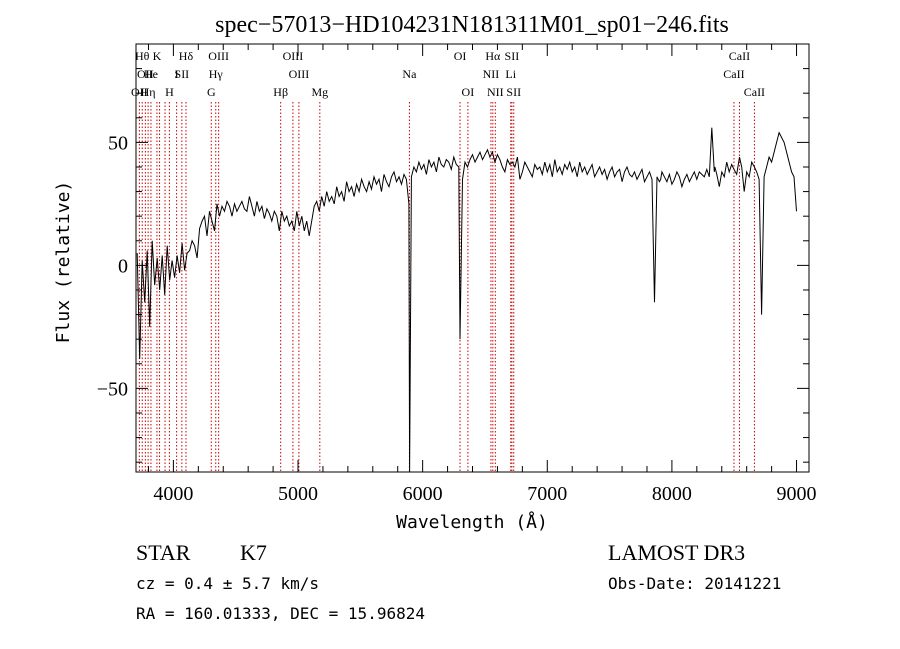 The image size is (900, 649). Describe the element at coordinates (510, 74) in the screenshot. I see `spectral-line-label: Li` at that location.